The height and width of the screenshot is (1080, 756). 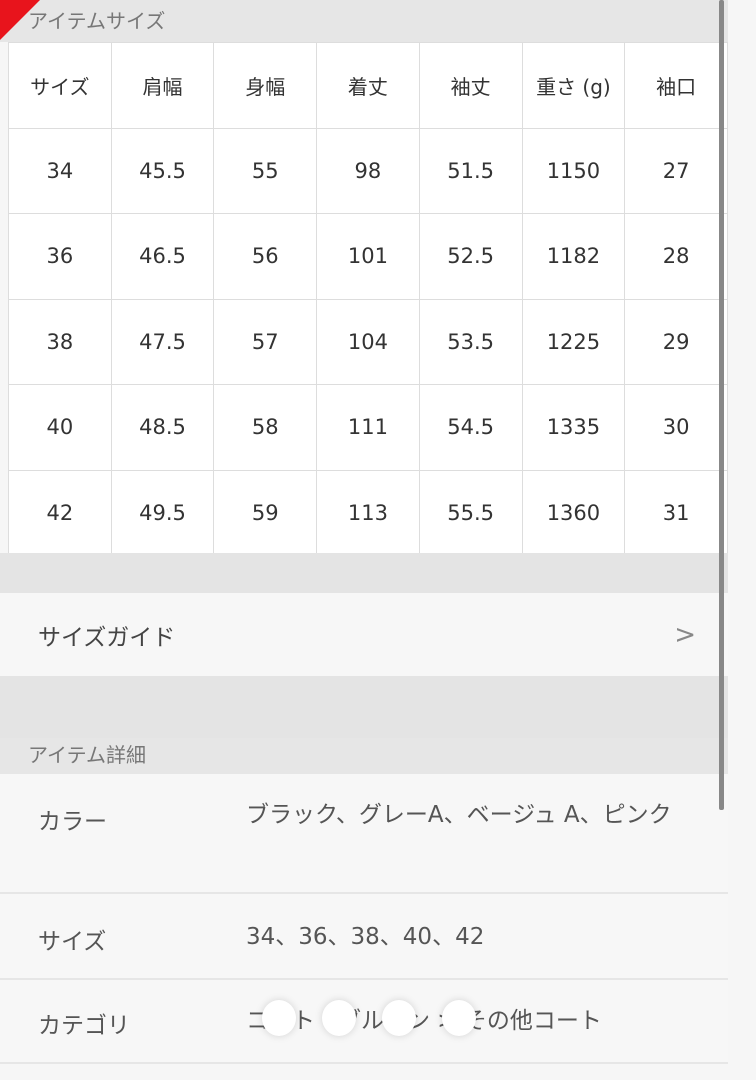 I want to click on table-row: 34 45.5 55 98 51.5 1150 27, so click(x=368, y=170).